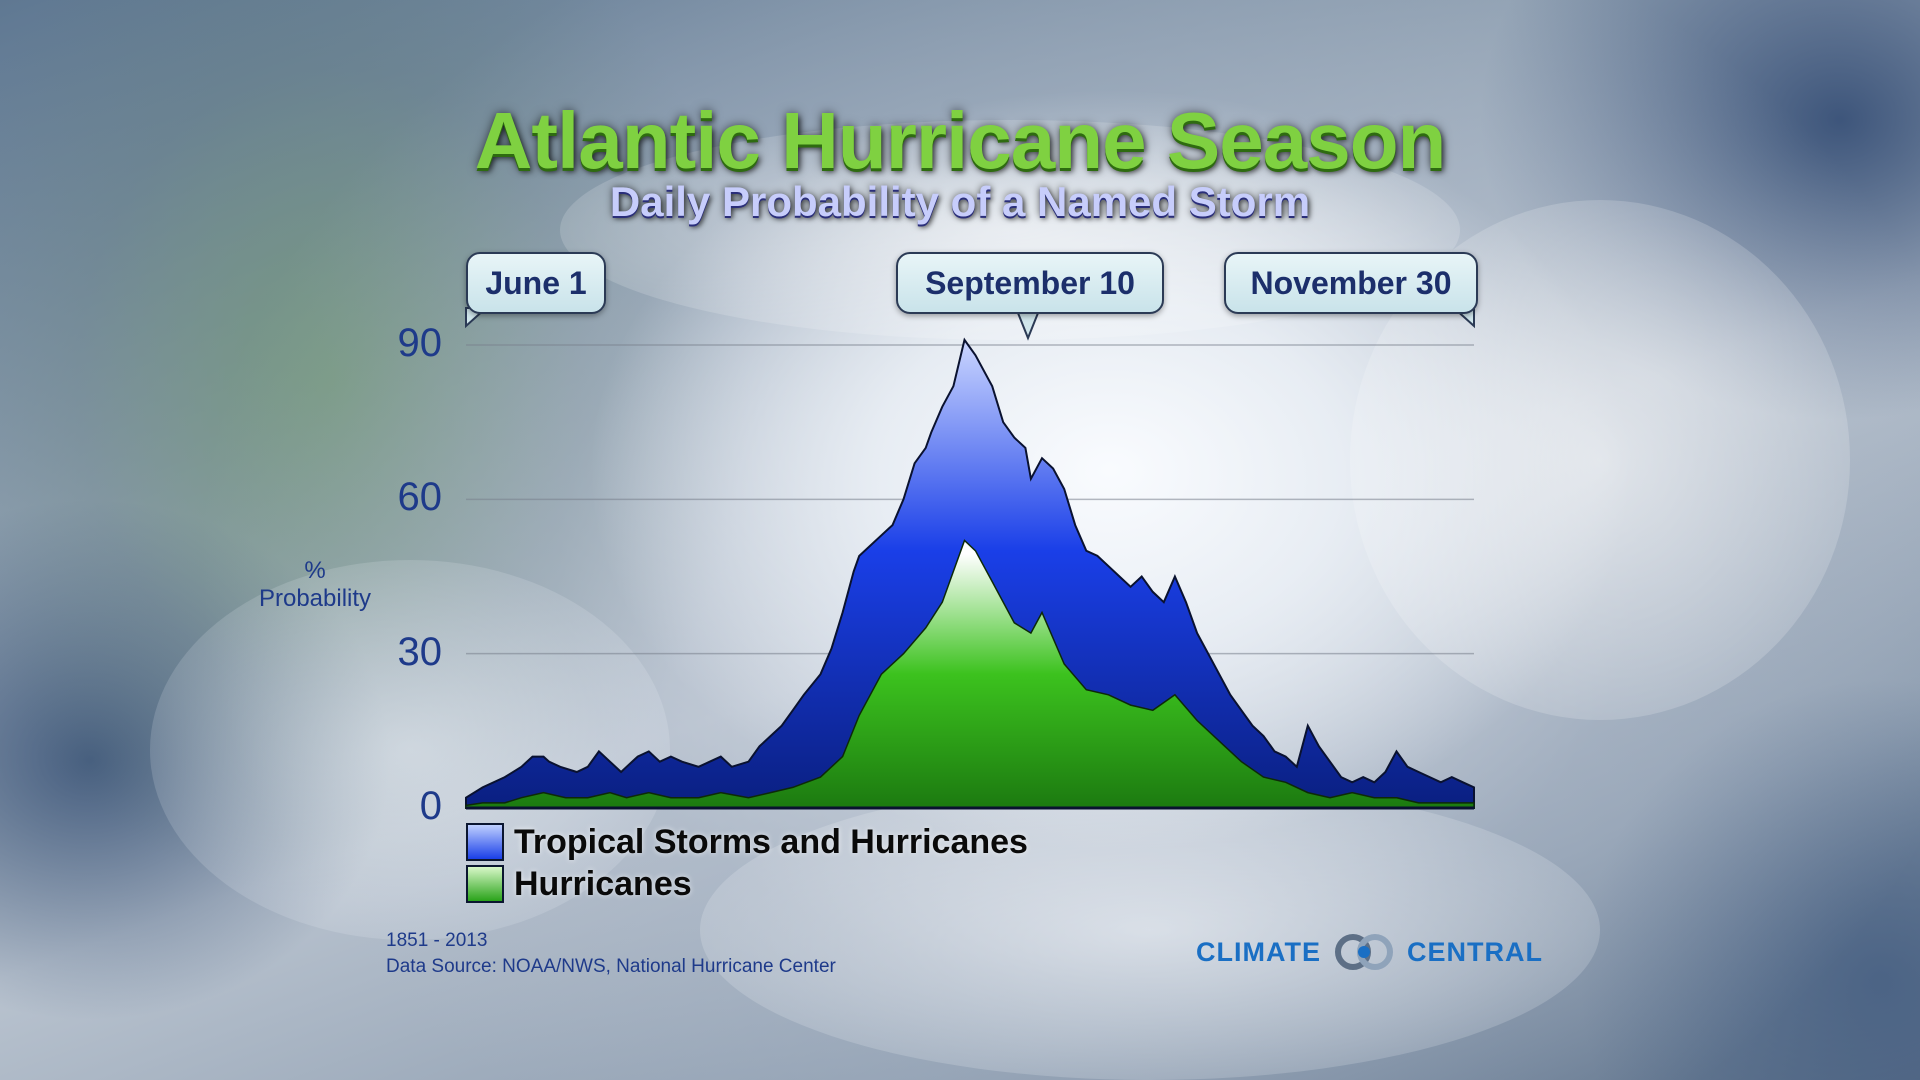  What do you see at coordinates (536, 283) in the screenshot?
I see `callout-start-date: June 1` at bounding box center [536, 283].